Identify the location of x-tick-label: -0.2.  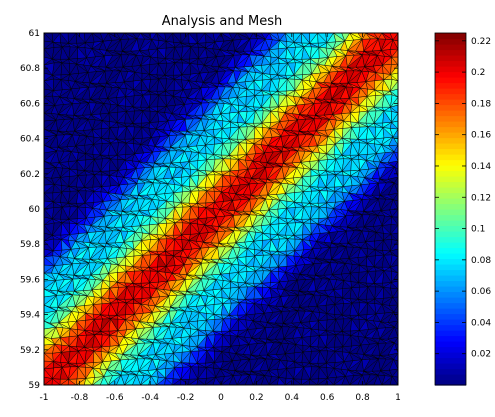
(186, 398).